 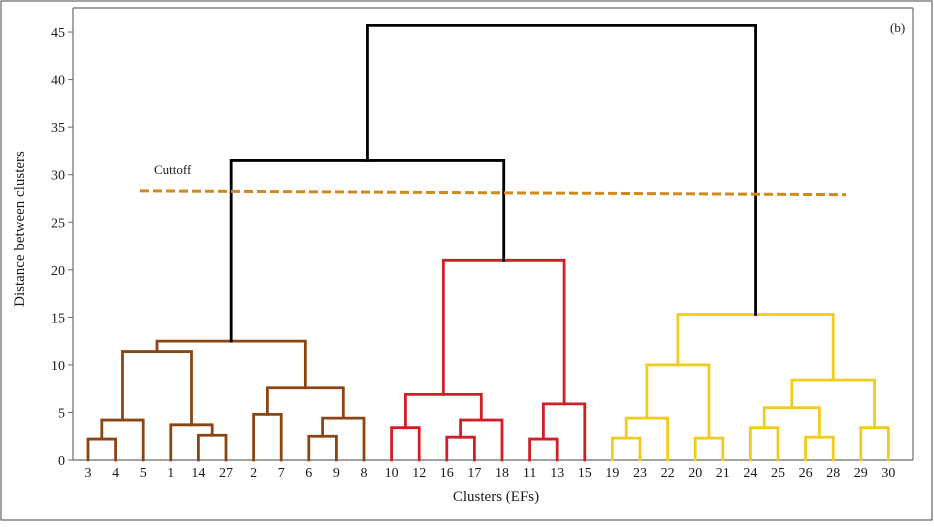 What do you see at coordinates (88, 473) in the screenshot?
I see `leaf-label: 3` at bounding box center [88, 473].